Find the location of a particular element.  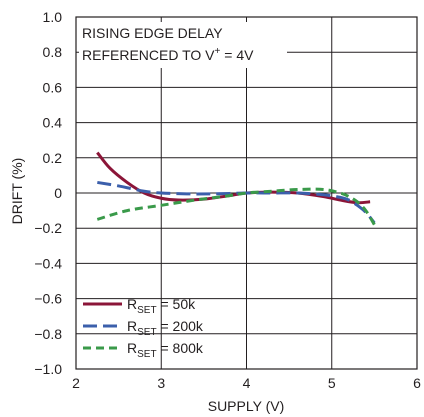

x-tick-label: 4 is located at coordinates (247, 383).